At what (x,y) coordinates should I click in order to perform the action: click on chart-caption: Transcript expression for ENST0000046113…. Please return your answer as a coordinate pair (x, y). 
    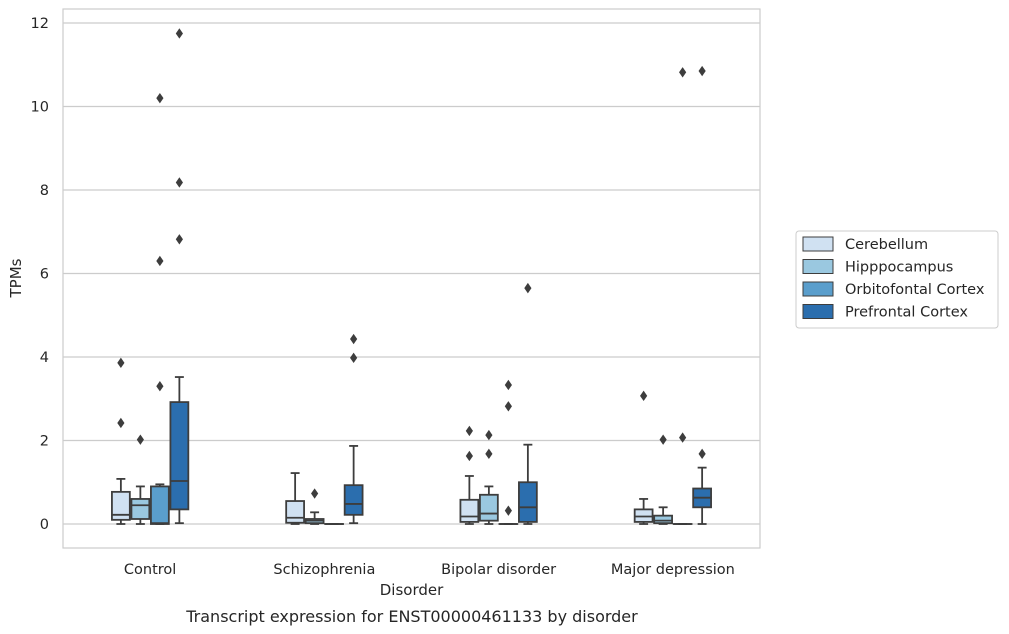
    Looking at the image, I should click on (411, 616).